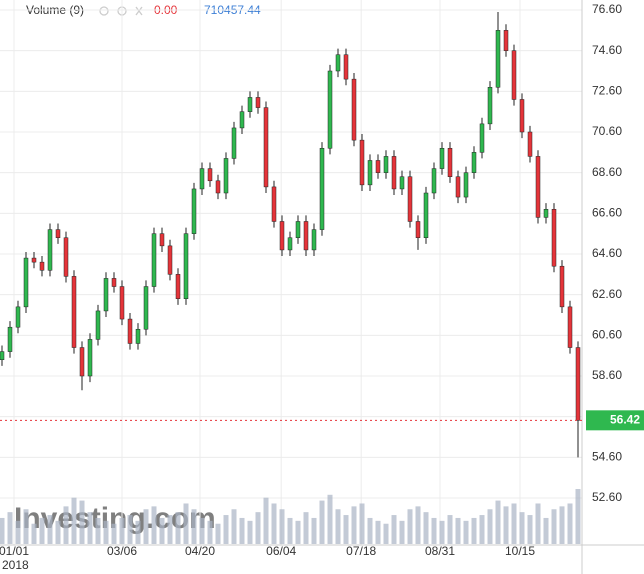 Image resolution: width=644 pixels, height=574 pixels. I want to click on indicator-icons, so click(121, 11).